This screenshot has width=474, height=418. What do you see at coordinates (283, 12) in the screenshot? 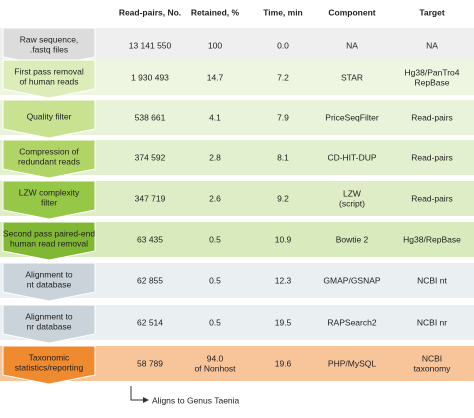
I see `column-header: Time, min` at bounding box center [283, 12].